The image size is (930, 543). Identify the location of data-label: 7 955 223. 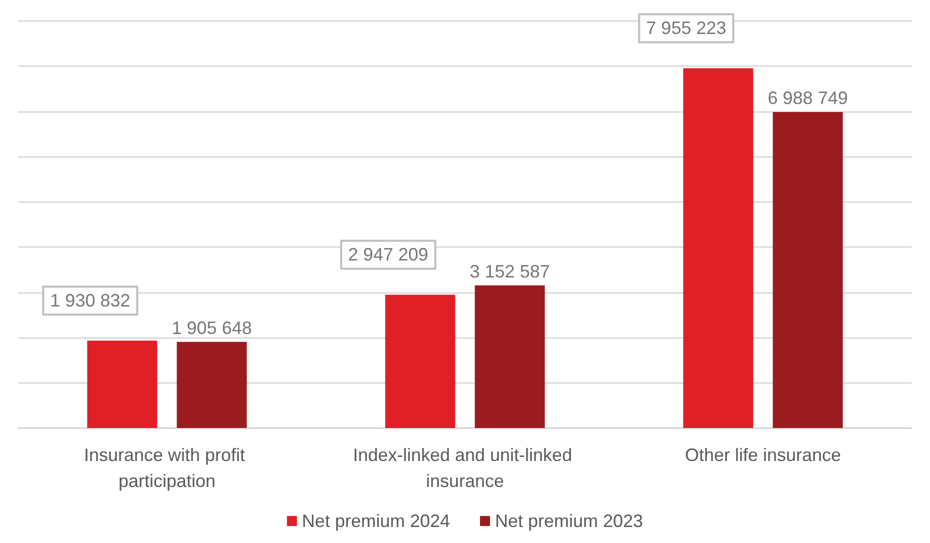
(686, 28).